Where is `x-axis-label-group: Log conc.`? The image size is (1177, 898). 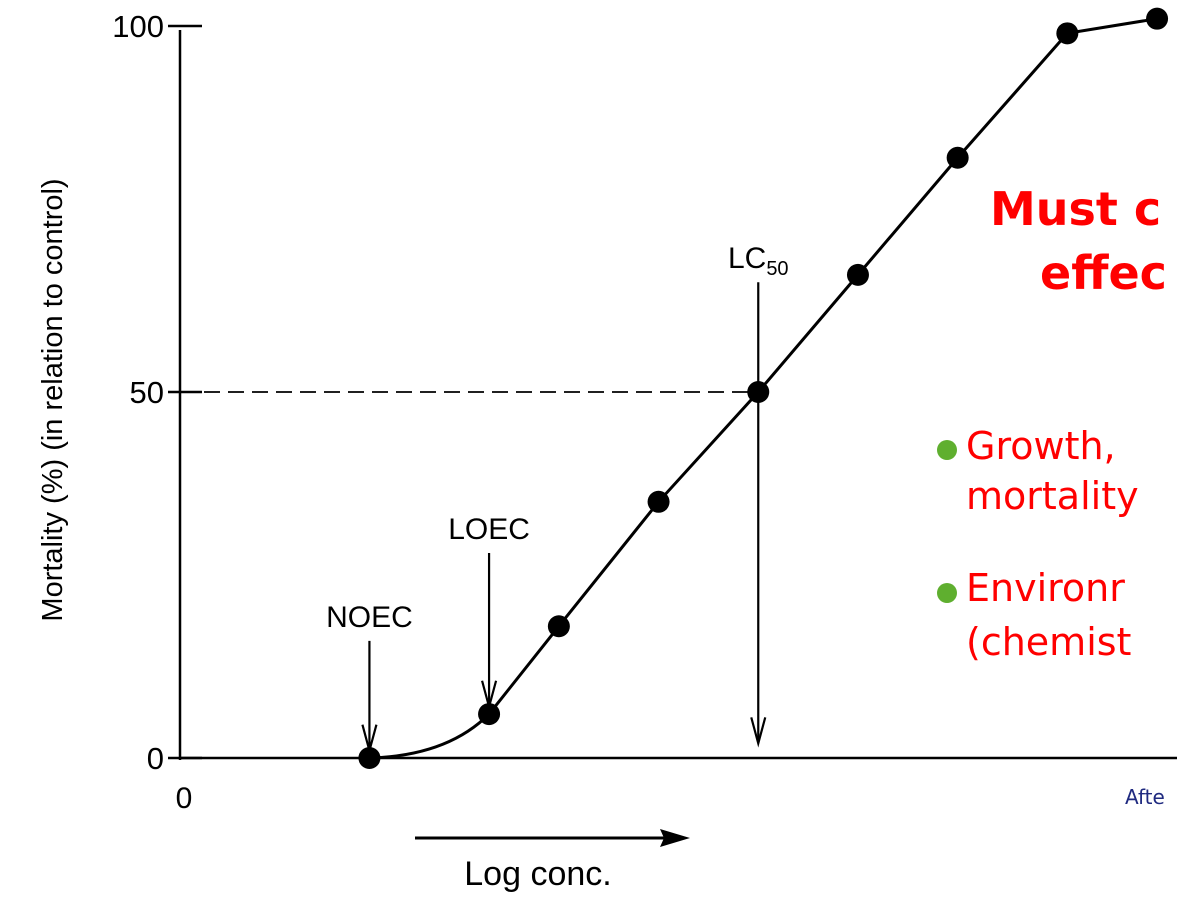
x-axis-label-group: Log conc. is located at coordinates (552, 861).